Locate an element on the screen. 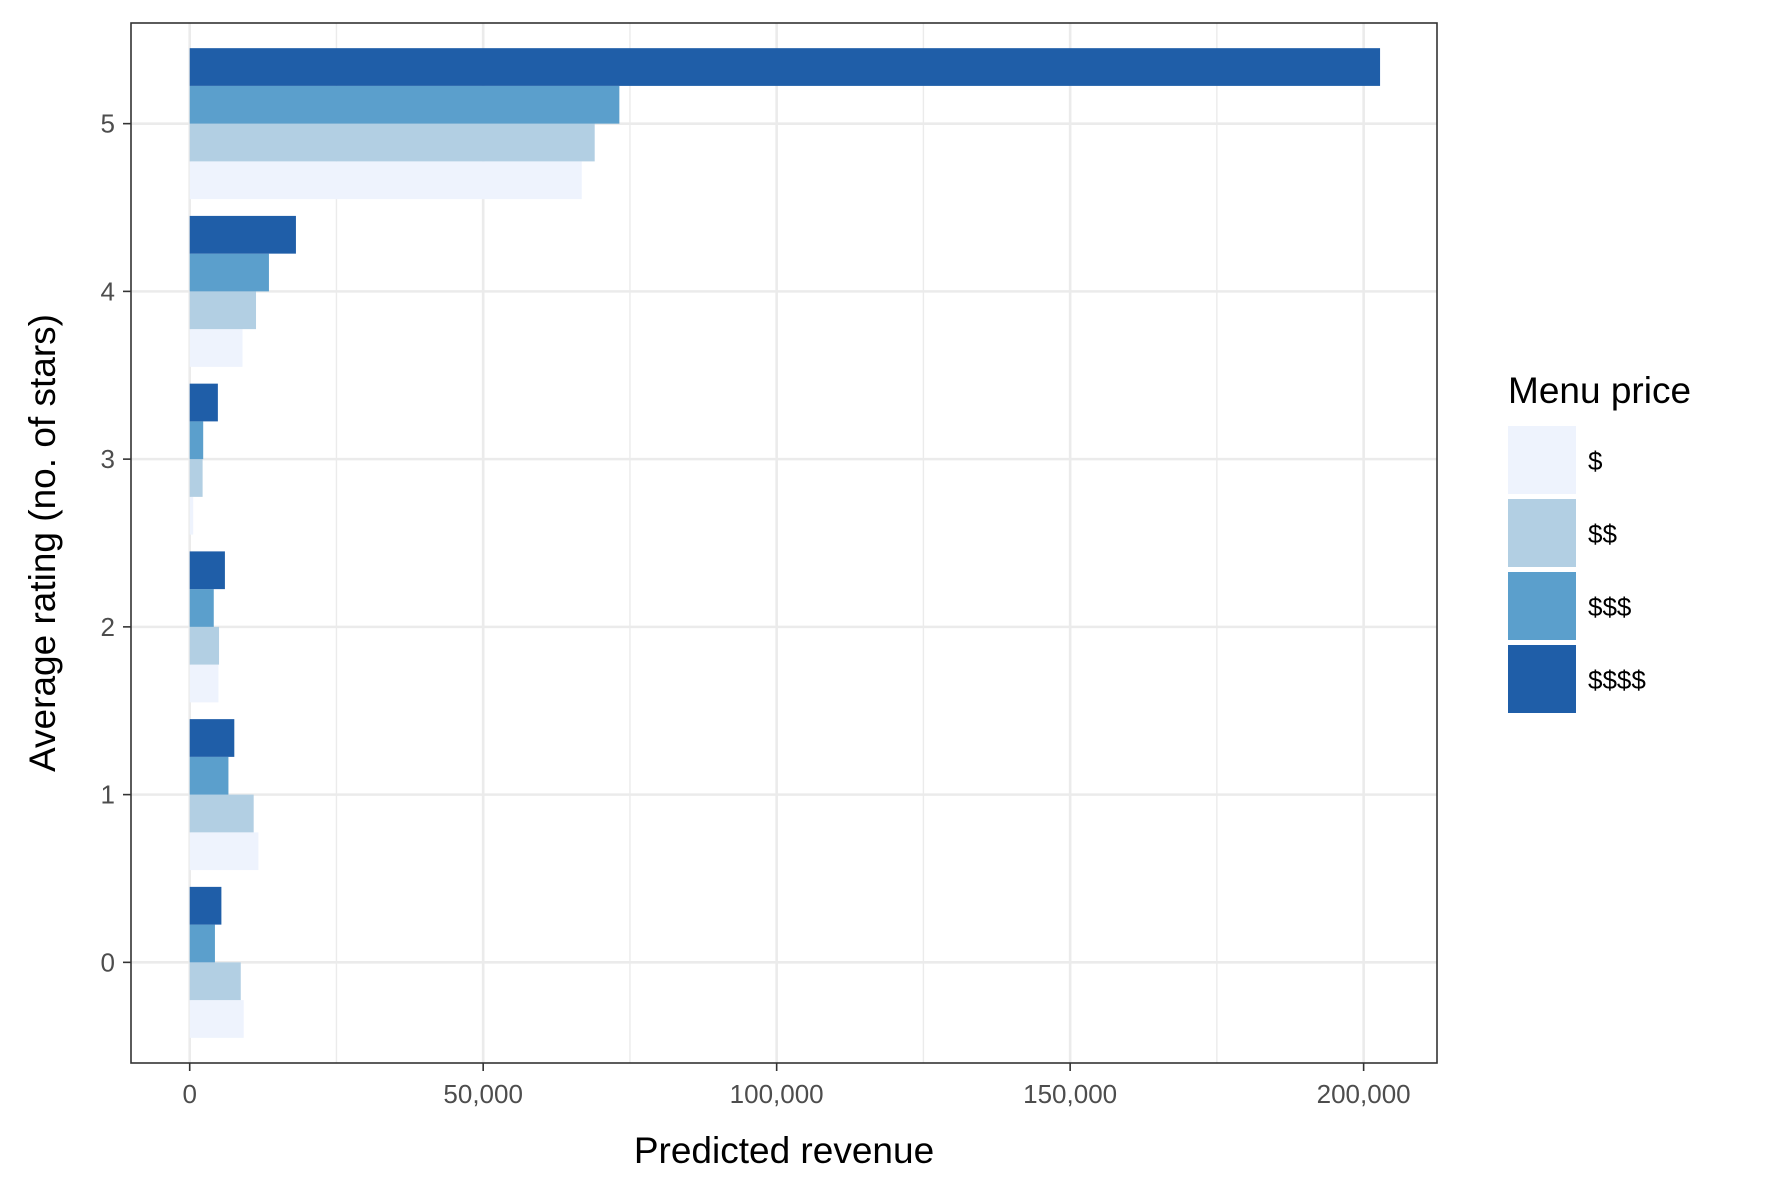 The height and width of the screenshot is (1181, 1771). x-axis-title: Predicted revenue is located at coordinates (784, 1150).